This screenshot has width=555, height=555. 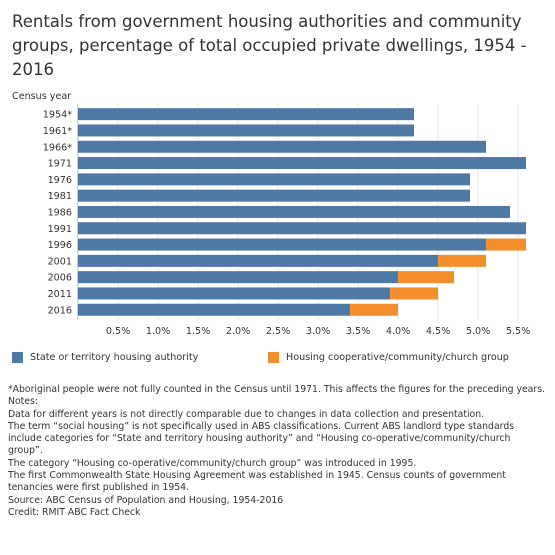 I want to click on legend-item-state: State or territory housing authority, so click(x=105, y=357).